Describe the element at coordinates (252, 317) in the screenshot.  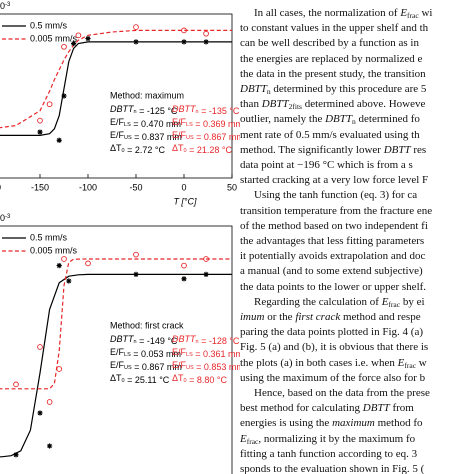
I see `italic-run: imum` at that location.